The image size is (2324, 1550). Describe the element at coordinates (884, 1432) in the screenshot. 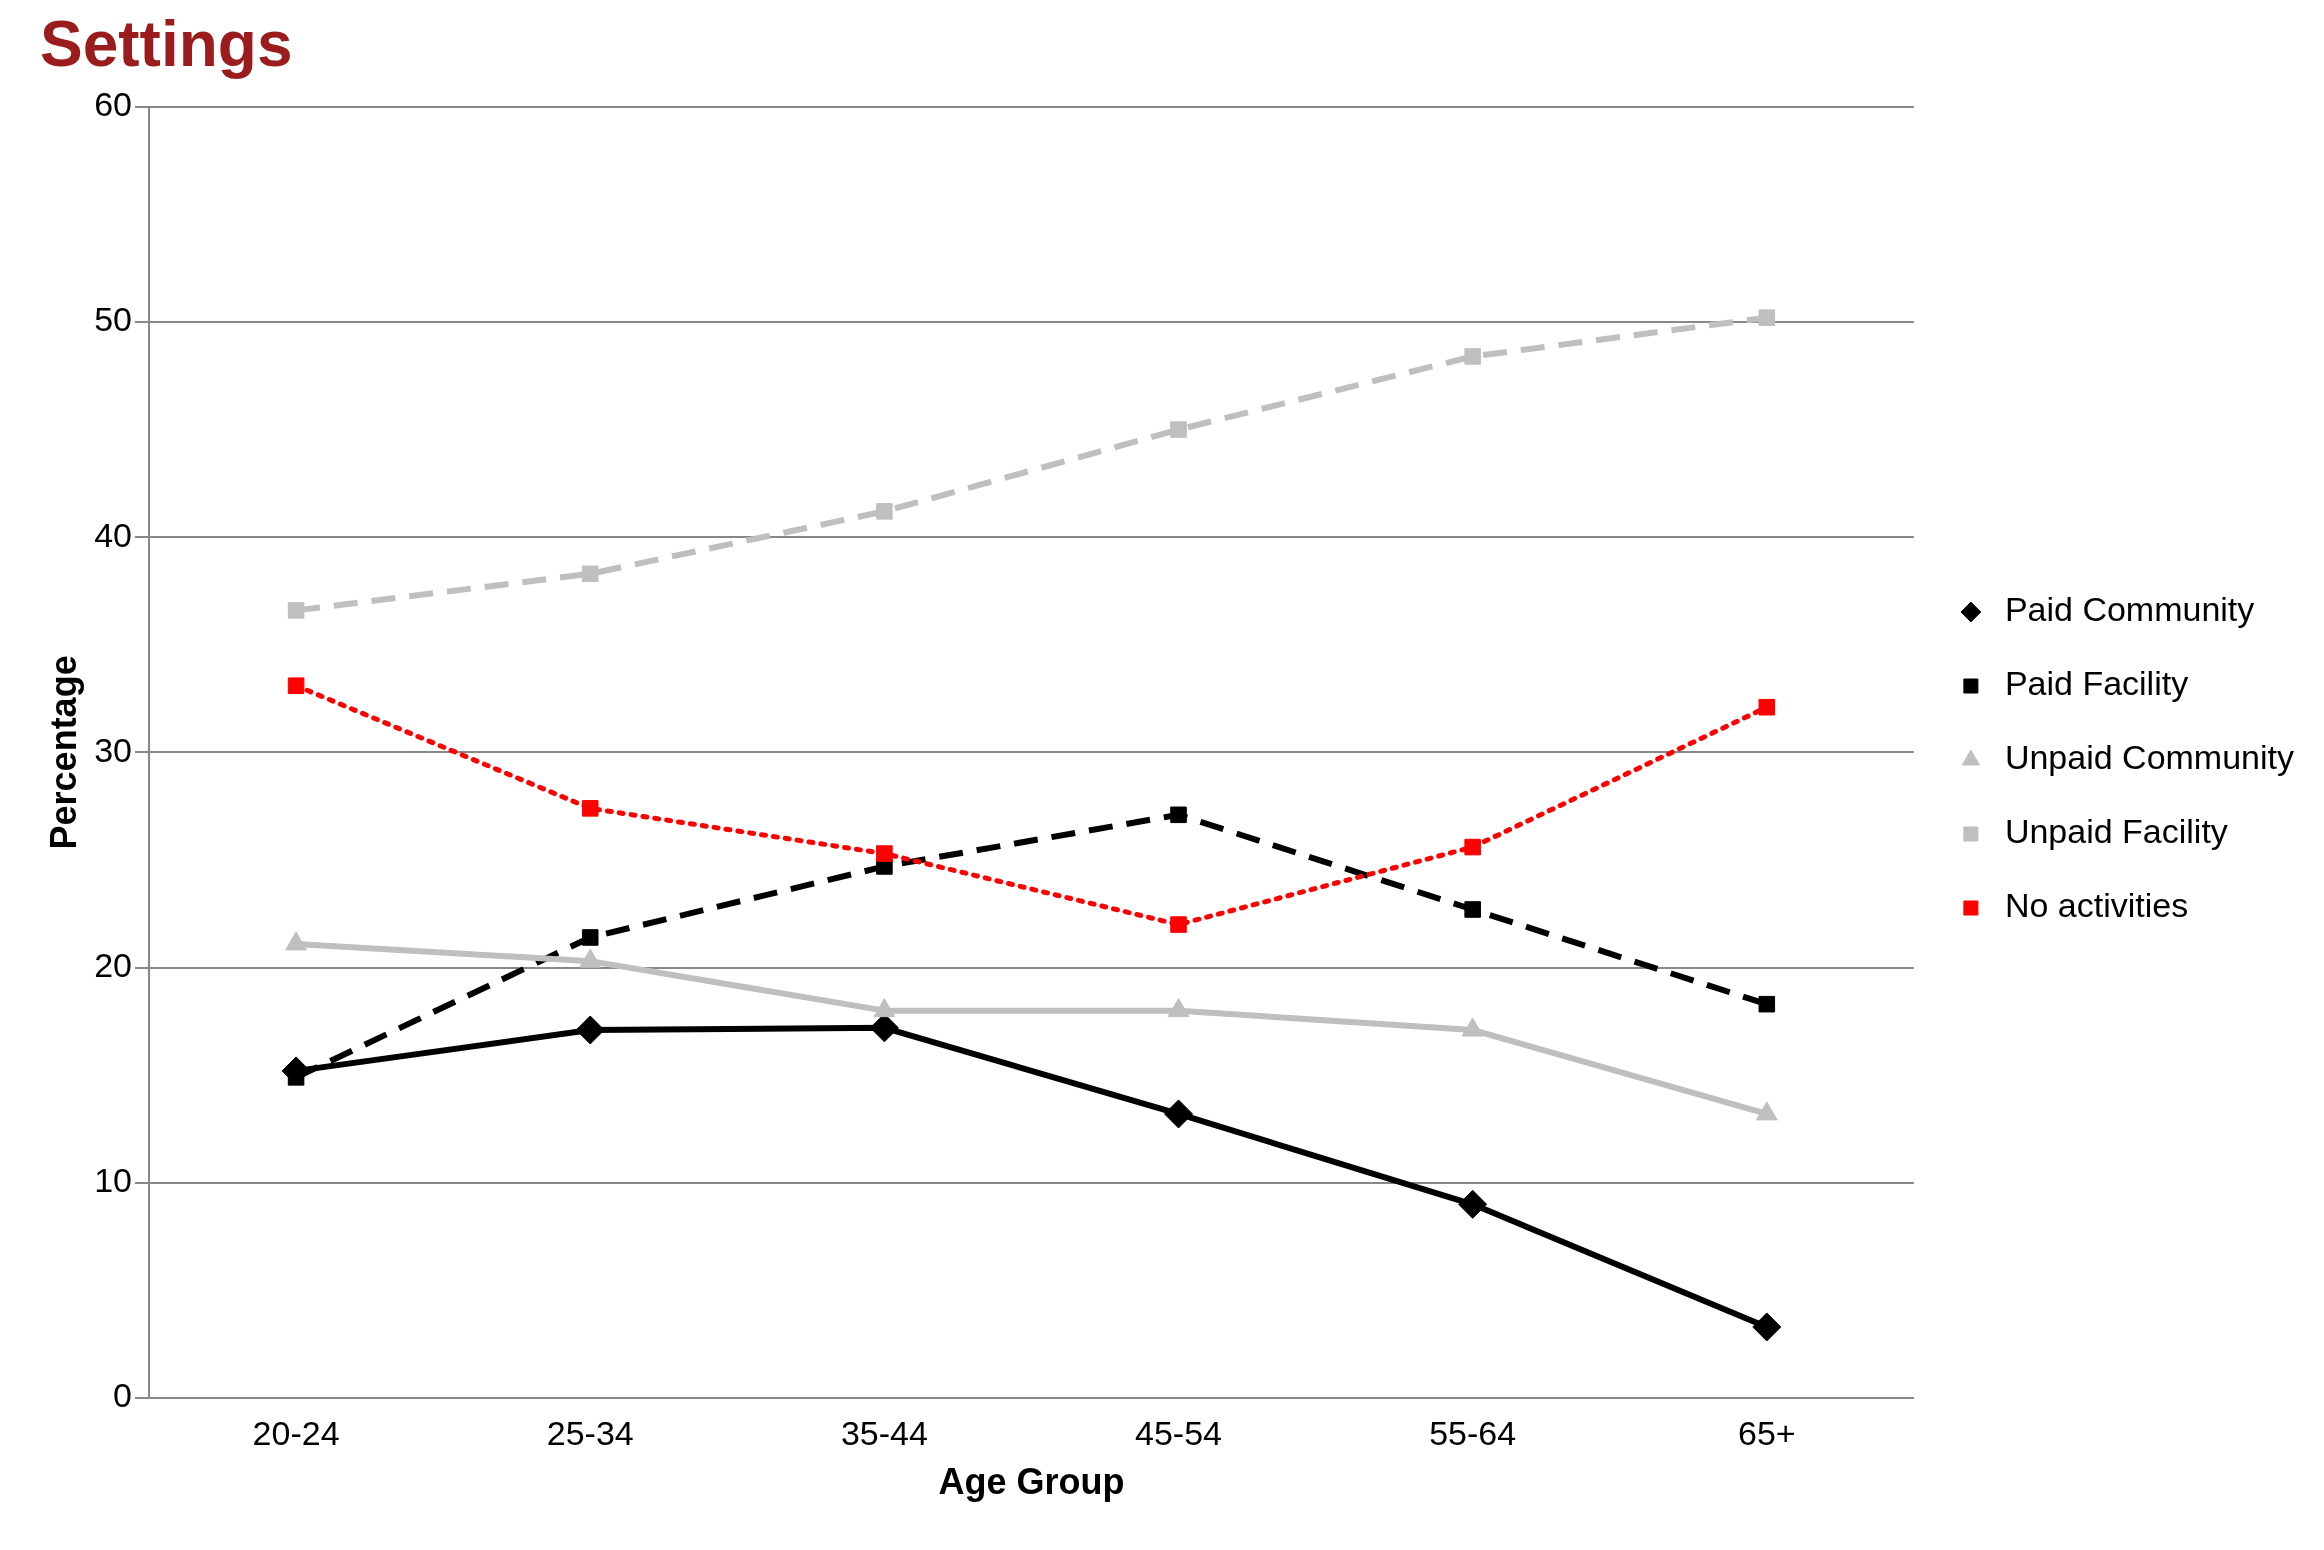

I see `x-tick-label: 35-44` at that location.